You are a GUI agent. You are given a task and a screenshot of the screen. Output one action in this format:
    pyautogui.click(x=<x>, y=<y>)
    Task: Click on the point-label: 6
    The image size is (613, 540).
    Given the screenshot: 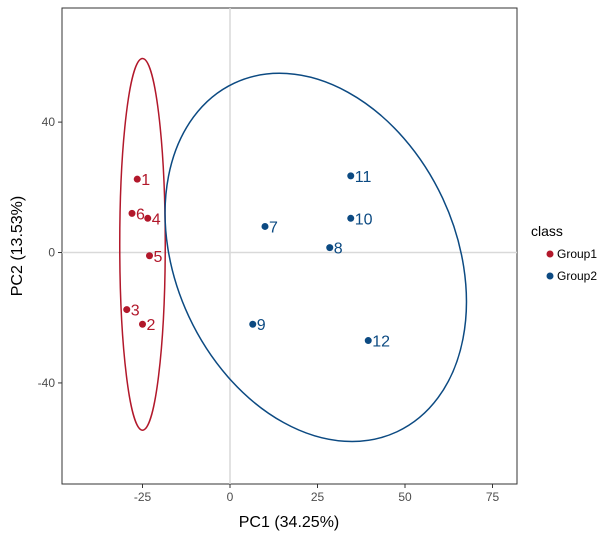 What is the action you would take?
    pyautogui.click(x=140, y=214)
    